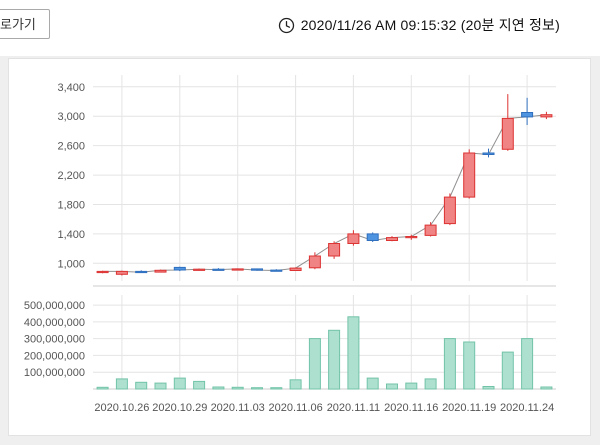 The height and width of the screenshot is (445, 600). I want to click on volume-tick-label: 400,000,000, so click(54, 323).